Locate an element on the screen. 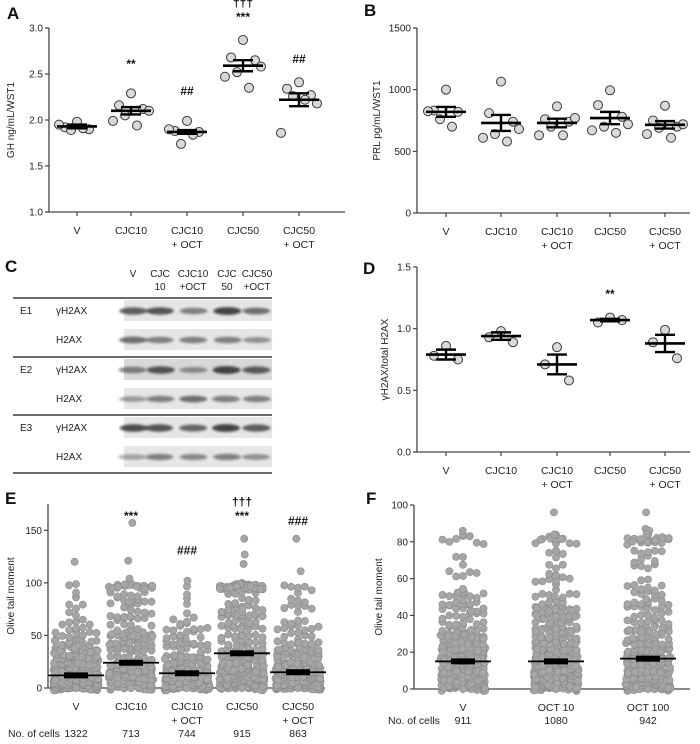 Image resolution: width=700 pixels, height=744 pixels. significance-marker: ** is located at coordinates (131, 64).